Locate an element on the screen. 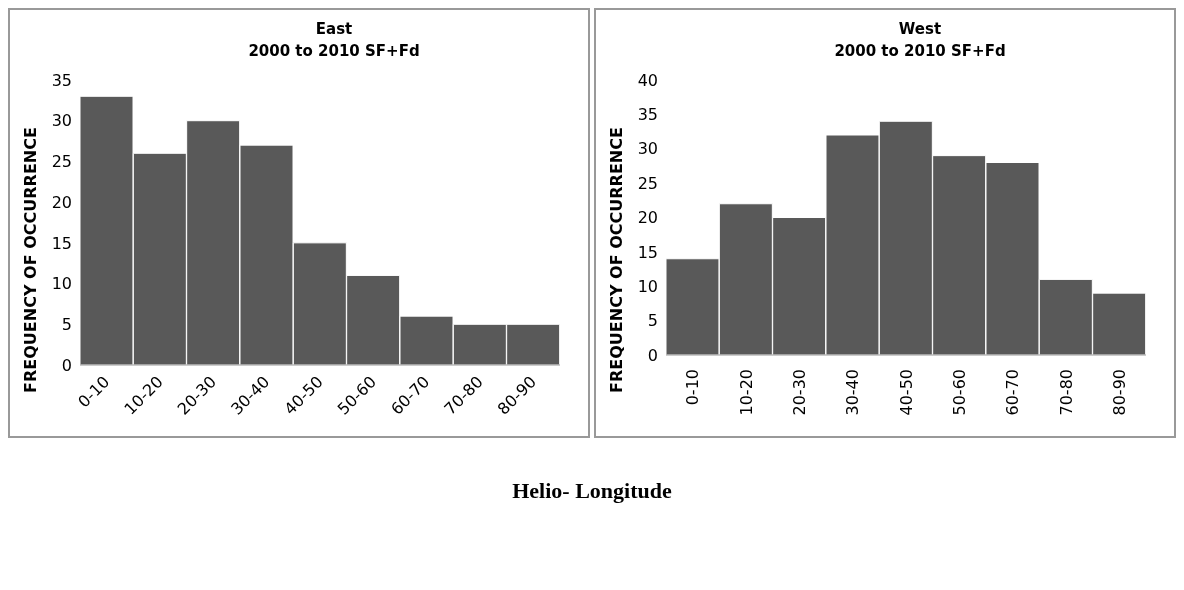 The height and width of the screenshot is (590, 1184). x-tick-label: 30-40 is located at coordinates (853, 392).